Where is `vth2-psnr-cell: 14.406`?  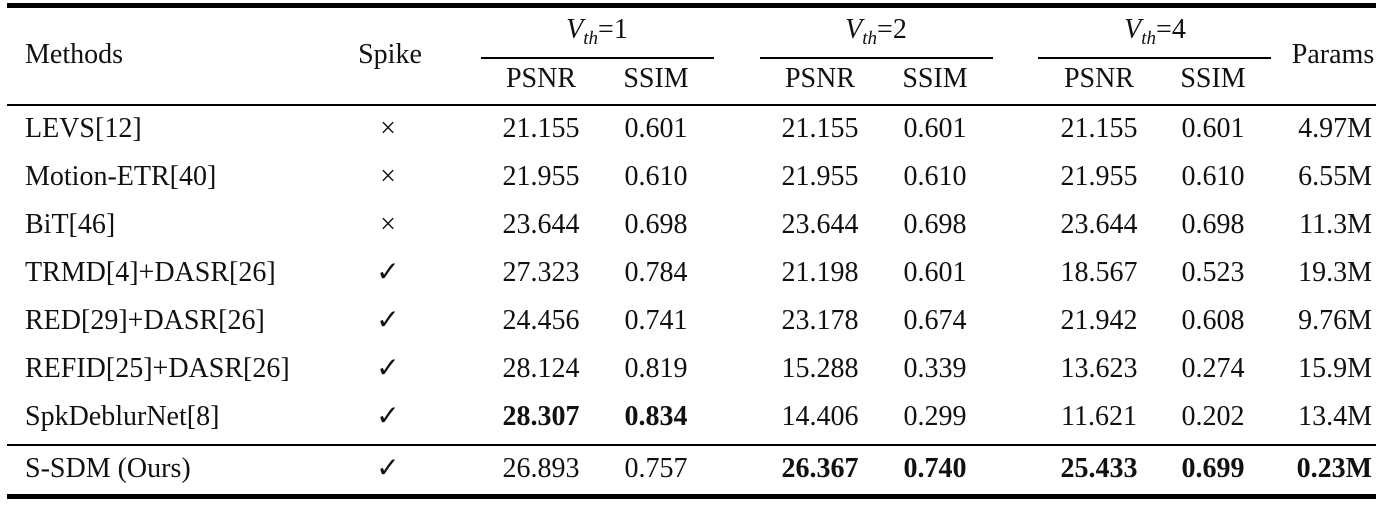
vth2-psnr-cell: 14.406 is located at coordinates (820, 416).